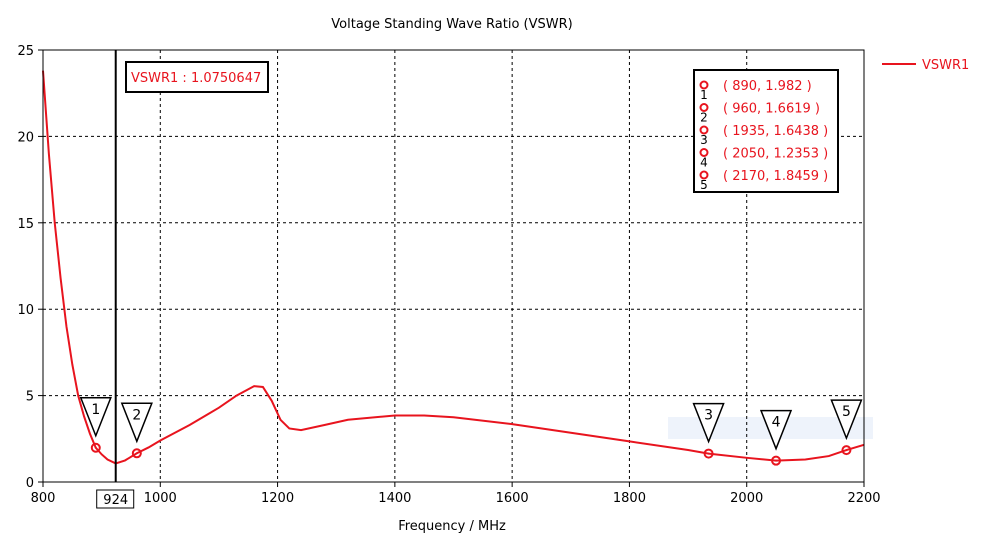  Describe the element at coordinates (704, 163) in the screenshot. I see `marker-table-id: 4` at that location.